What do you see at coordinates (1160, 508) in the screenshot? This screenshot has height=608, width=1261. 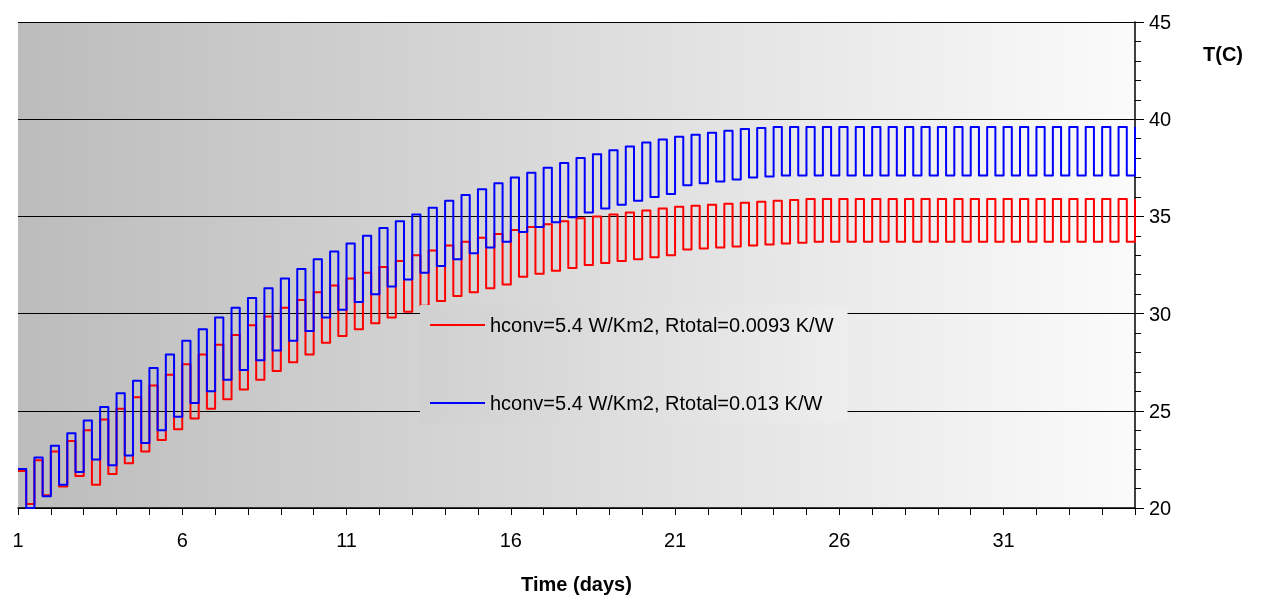 I see `y-tick-label: 20` at bounding box center [1160, 508].